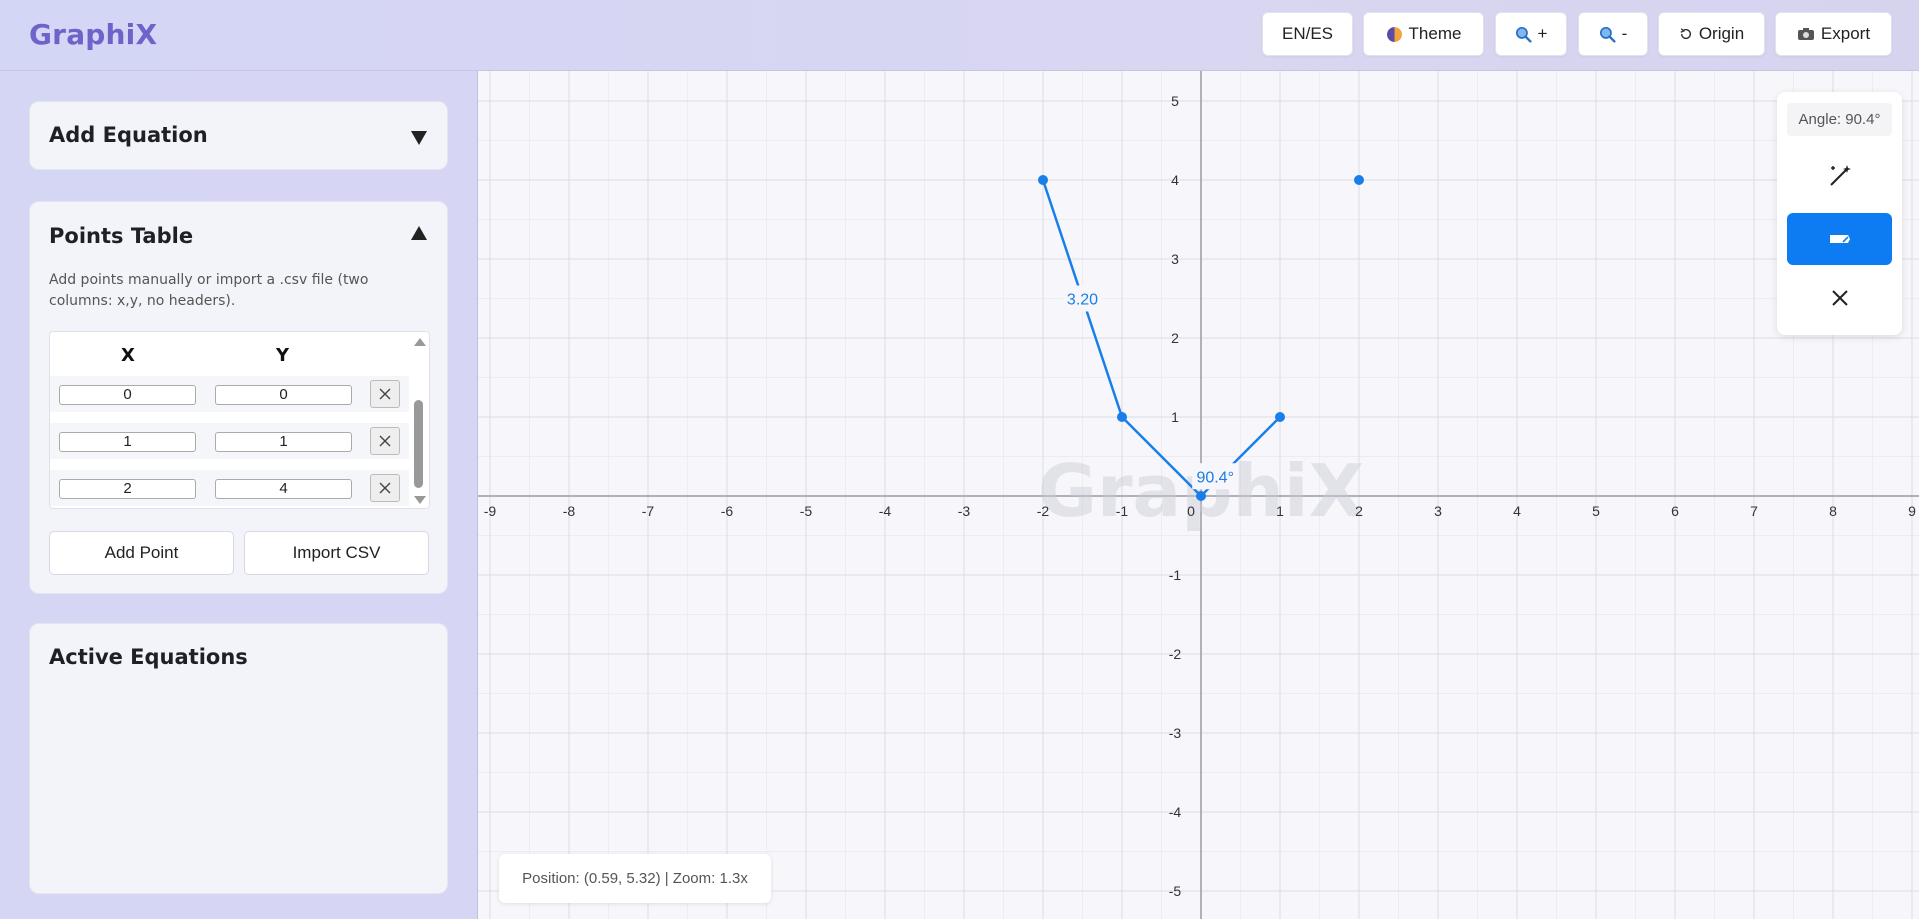 This screenshot has width=1919, height=919. What do you see at coordinates (1754, 511) in the screenshot?
I see `x-tick-label: 7` at bounding box center [1754, 511].